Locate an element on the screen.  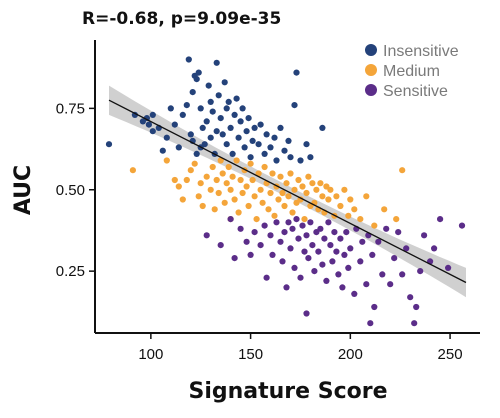
legend-marker-insensitive is located at coordinates (371, 50).